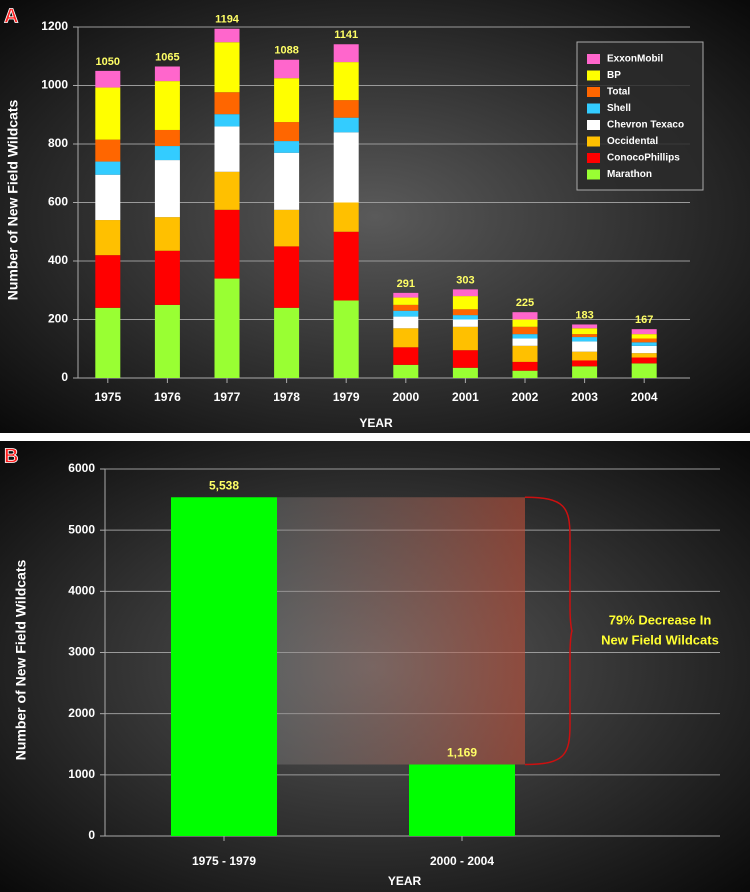 The width and height of the screenshot is (750, 892). I want to click on total-label: 291, so click(406, 284).